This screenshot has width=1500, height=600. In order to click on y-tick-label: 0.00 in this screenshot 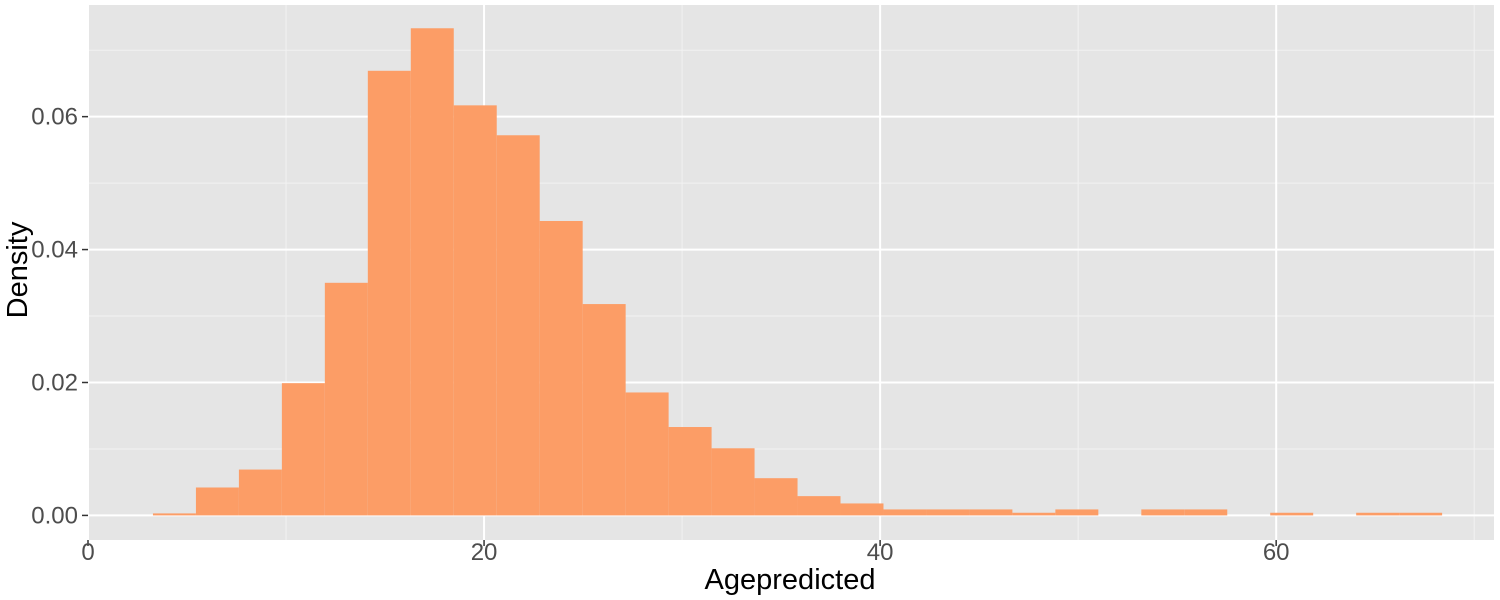, I will do `click(54, 515)`.